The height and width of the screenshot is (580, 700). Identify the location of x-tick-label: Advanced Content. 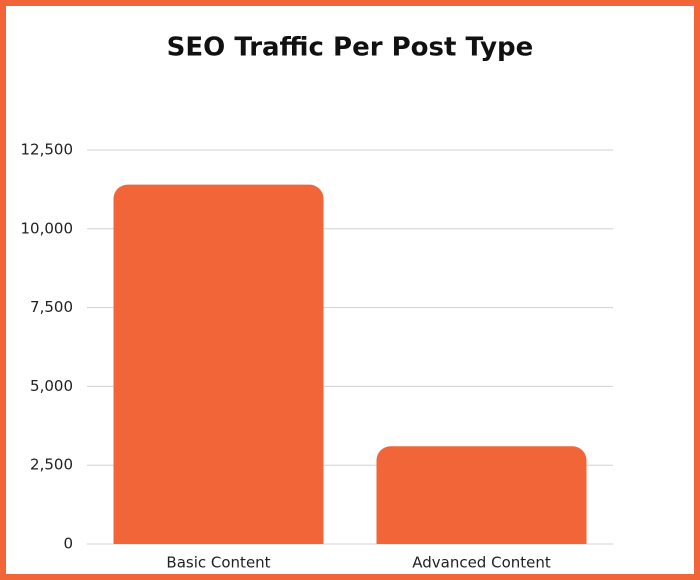
(481, 563).